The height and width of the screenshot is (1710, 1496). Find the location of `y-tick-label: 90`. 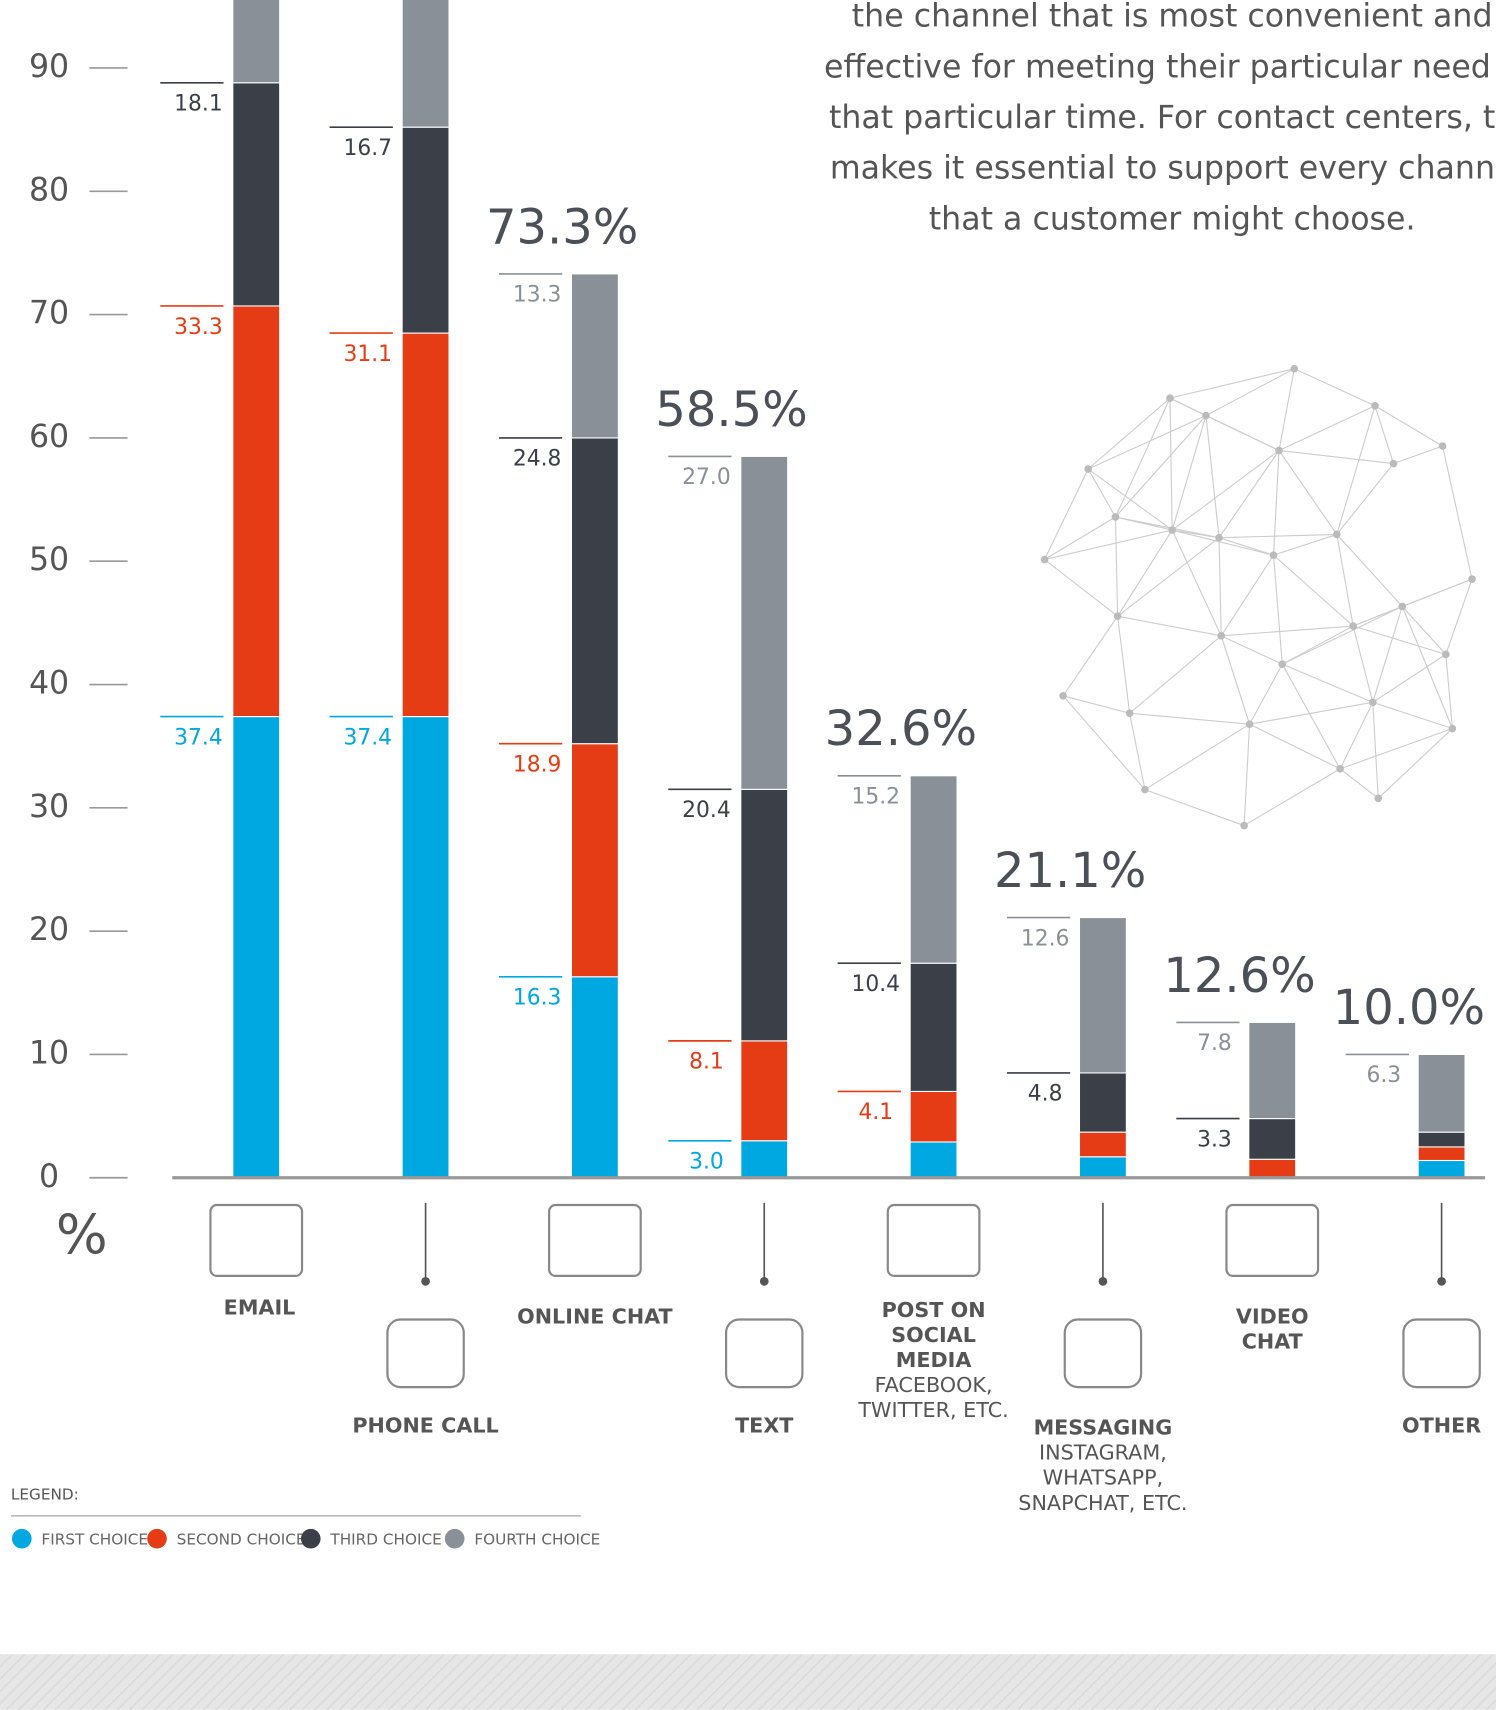

y-tick-label: 90 is located at coordinates (49, 67).